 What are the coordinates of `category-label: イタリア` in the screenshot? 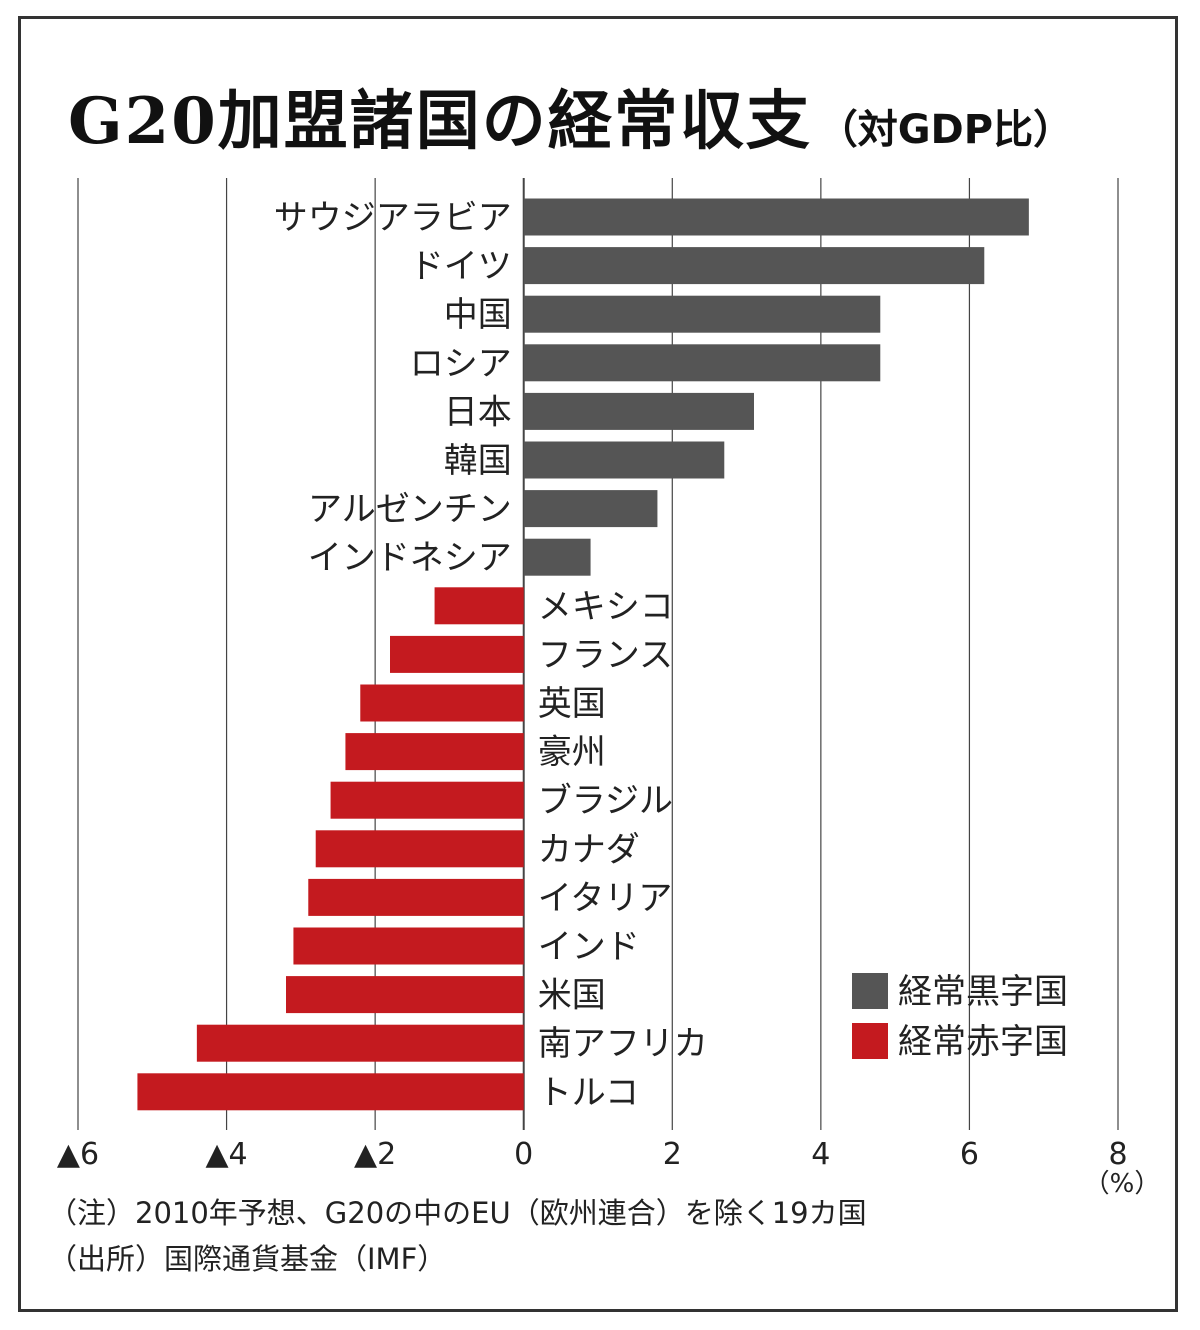 It's located at (605, 898).